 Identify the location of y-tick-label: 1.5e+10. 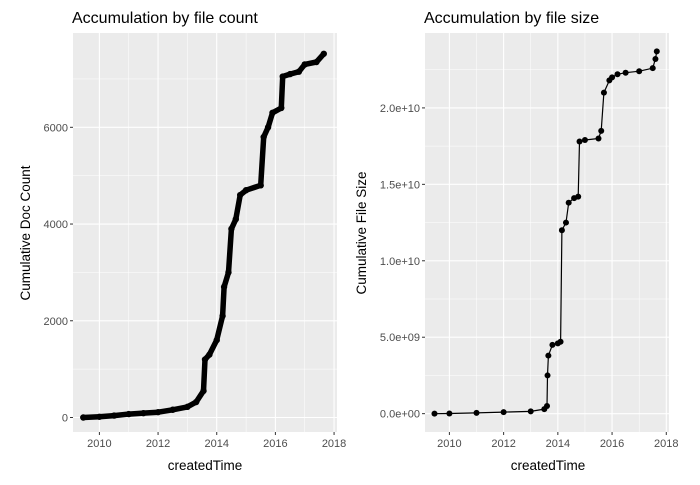
(400, 185).